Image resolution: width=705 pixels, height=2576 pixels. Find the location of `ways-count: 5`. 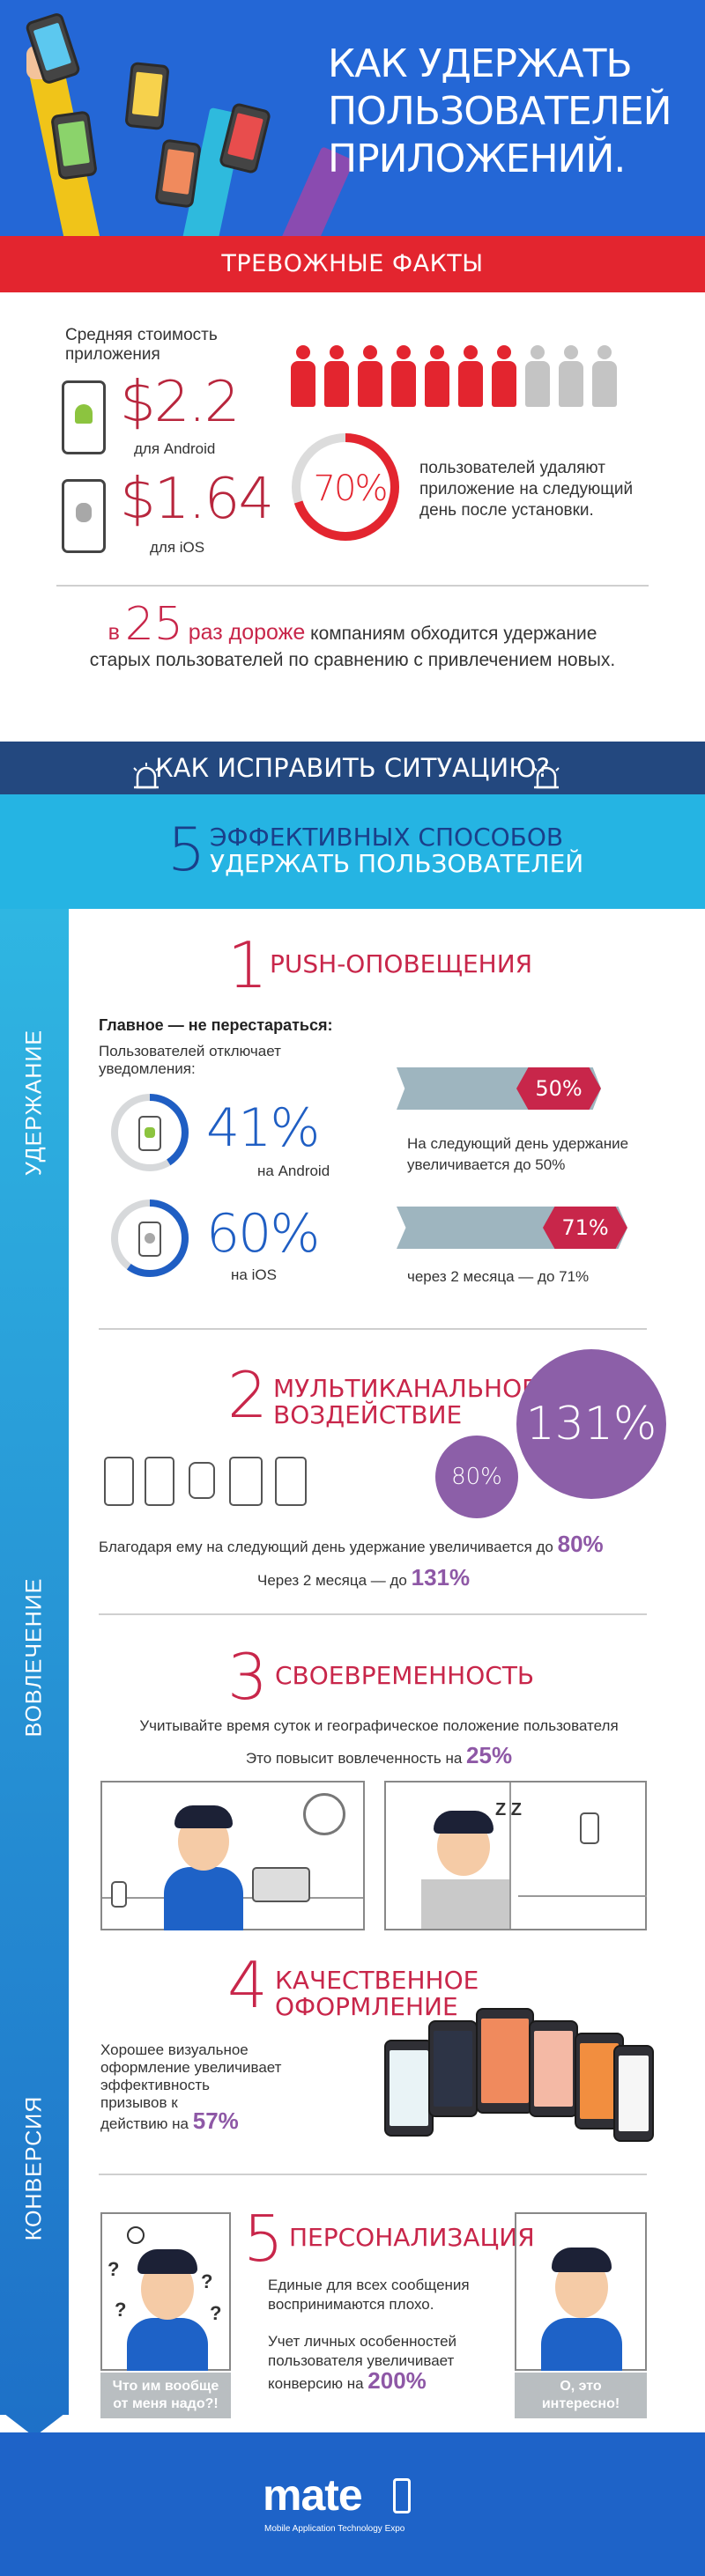

ways-count: 5 is located at coordinates (186, 850).